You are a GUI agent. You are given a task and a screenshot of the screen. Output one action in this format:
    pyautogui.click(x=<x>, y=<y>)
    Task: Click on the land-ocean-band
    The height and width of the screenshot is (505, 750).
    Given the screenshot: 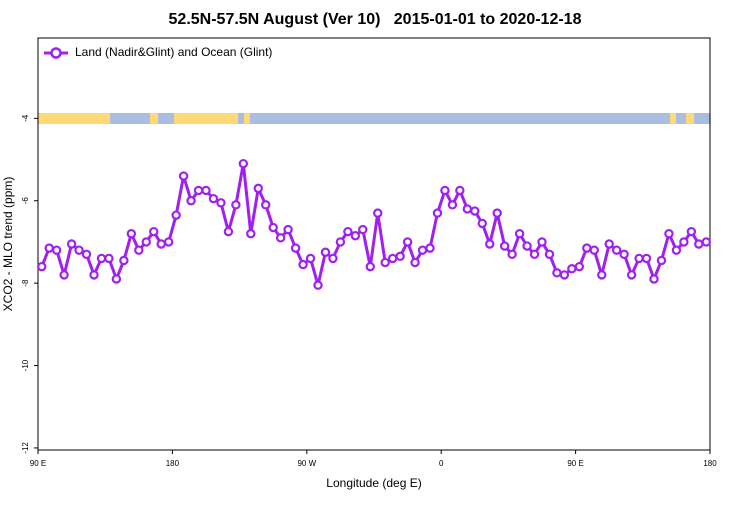 What is the action you would take?
    pyautogui.click(x=374, y=118)
    